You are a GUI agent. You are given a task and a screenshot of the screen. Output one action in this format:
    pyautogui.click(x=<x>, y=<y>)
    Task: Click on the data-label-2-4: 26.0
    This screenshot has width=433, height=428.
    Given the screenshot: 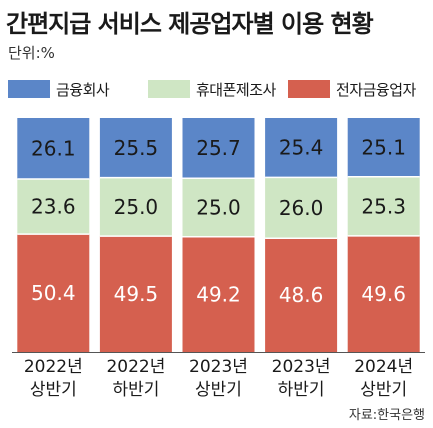 What is the action you would take?
    pyautogui.click(x=301, y=208)
    